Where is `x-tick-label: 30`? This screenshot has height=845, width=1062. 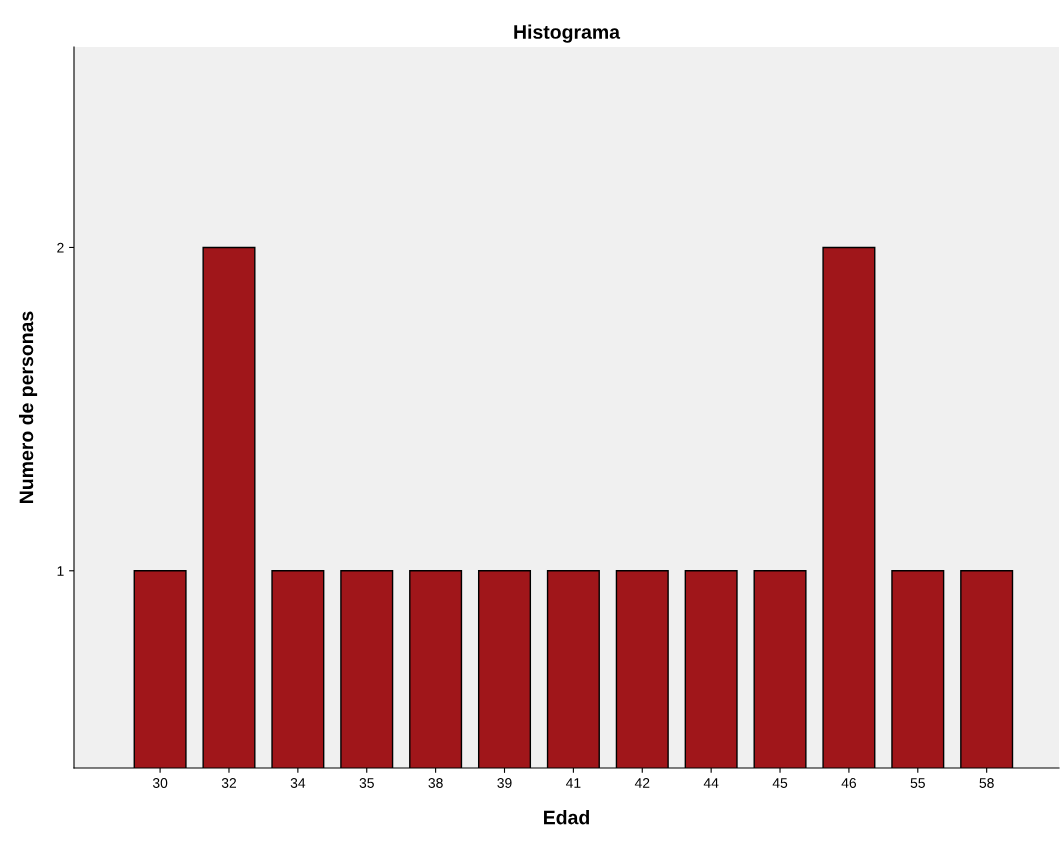 x-tick-label: 30 is located at coordinates (160, 783).